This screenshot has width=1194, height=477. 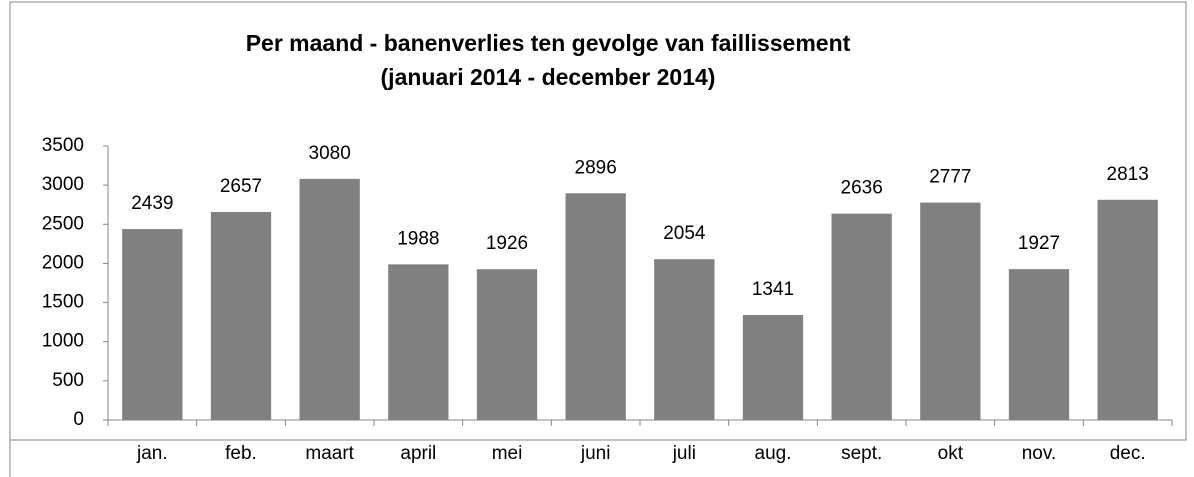 I want to click on x-tick-label: jan., so click(x=152, y=453).